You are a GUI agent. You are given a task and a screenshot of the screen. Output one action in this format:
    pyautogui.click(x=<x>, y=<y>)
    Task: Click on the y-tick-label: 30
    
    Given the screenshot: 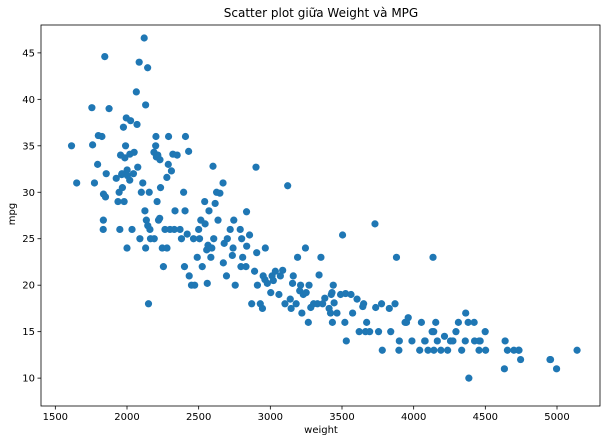 What is the action you would take?
    pyautogui.click(x=28, y=193)
    